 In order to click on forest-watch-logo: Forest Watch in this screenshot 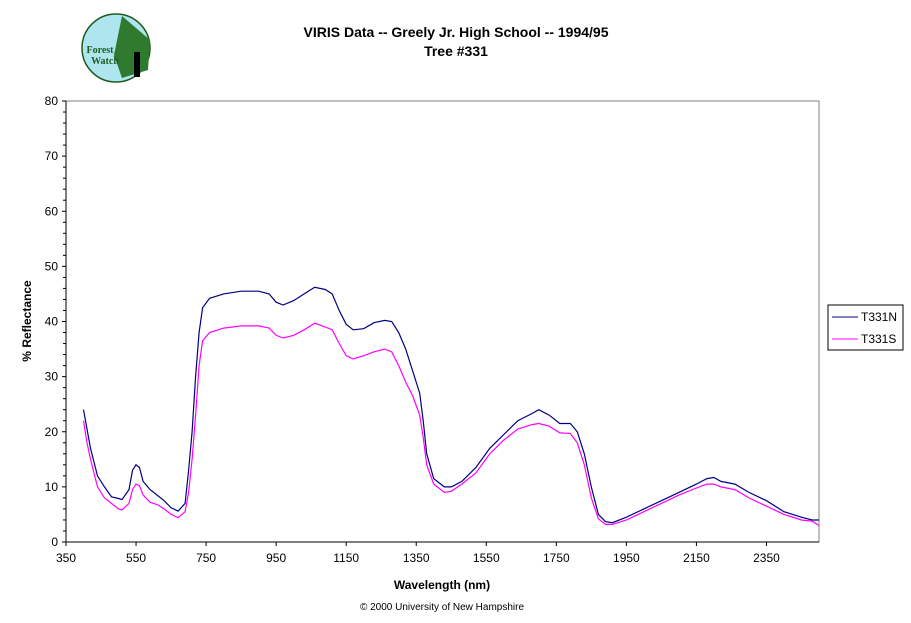, I will do `click(116, 48)`.